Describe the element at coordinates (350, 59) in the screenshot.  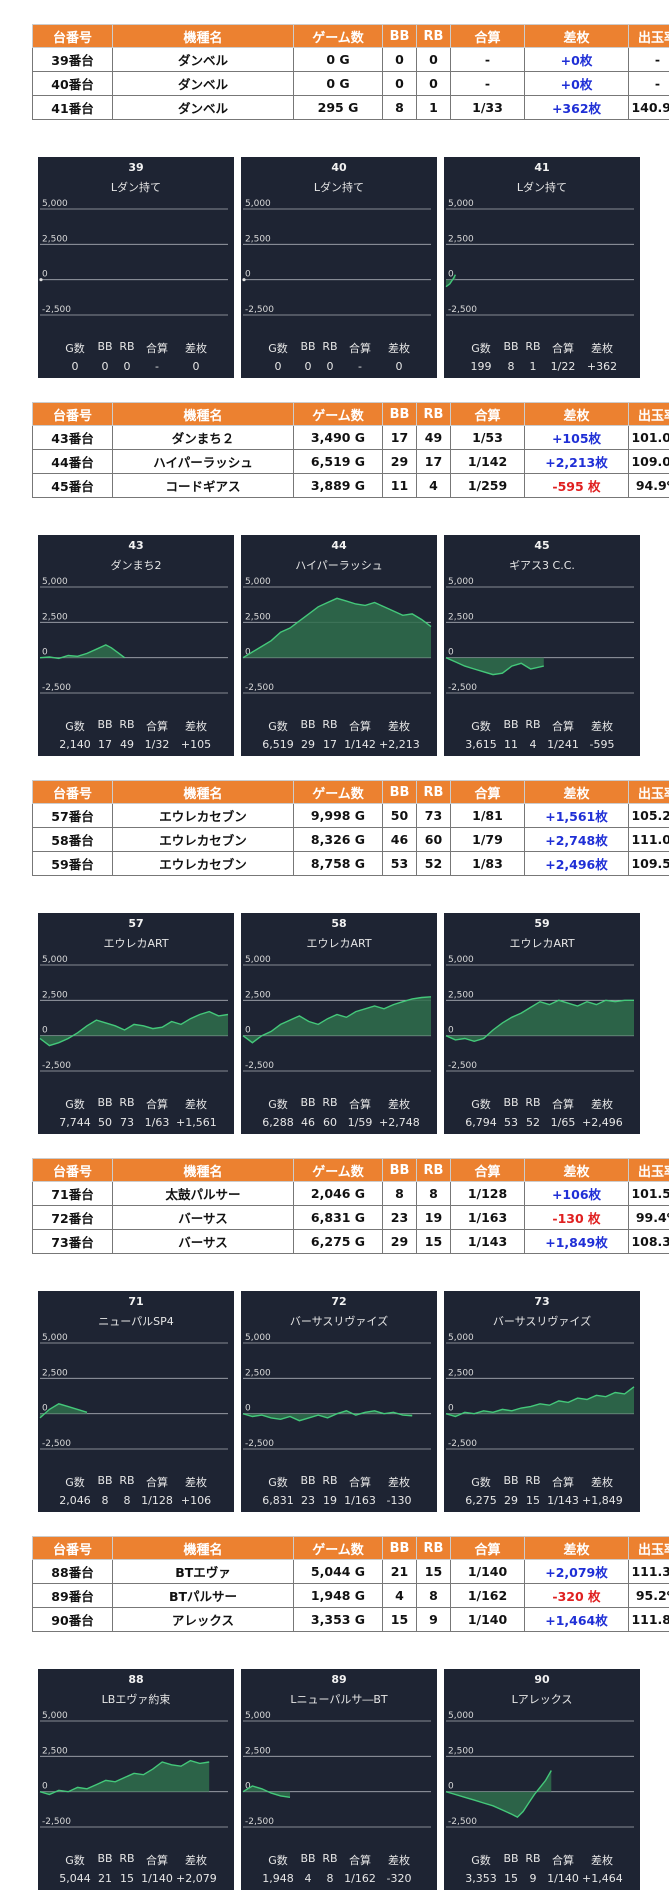
I see `table-row: 39番台 ダンベル 0 G 0 0- +0枚 -` at that location.